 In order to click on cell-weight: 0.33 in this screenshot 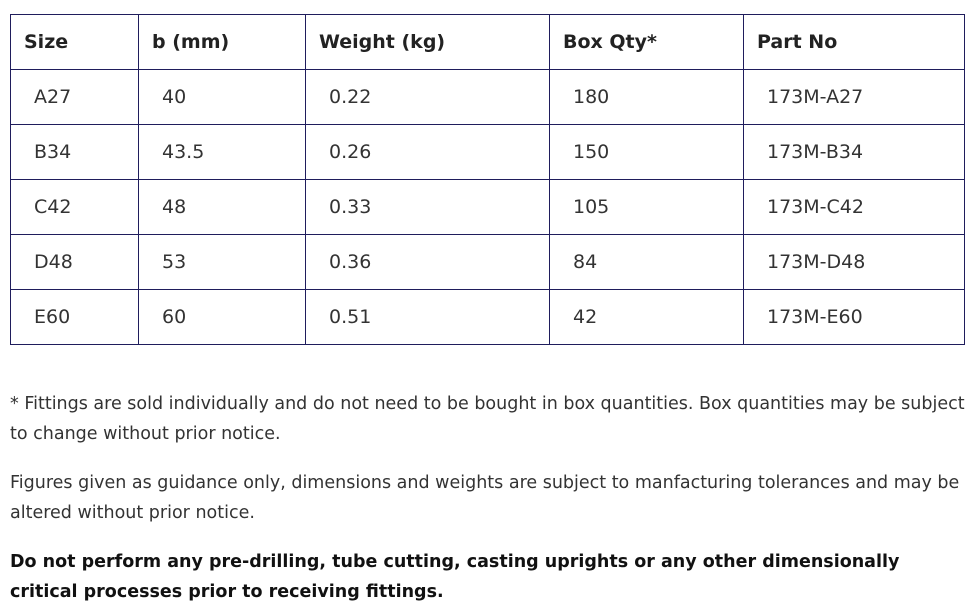, I will do `click(427, 207)`.